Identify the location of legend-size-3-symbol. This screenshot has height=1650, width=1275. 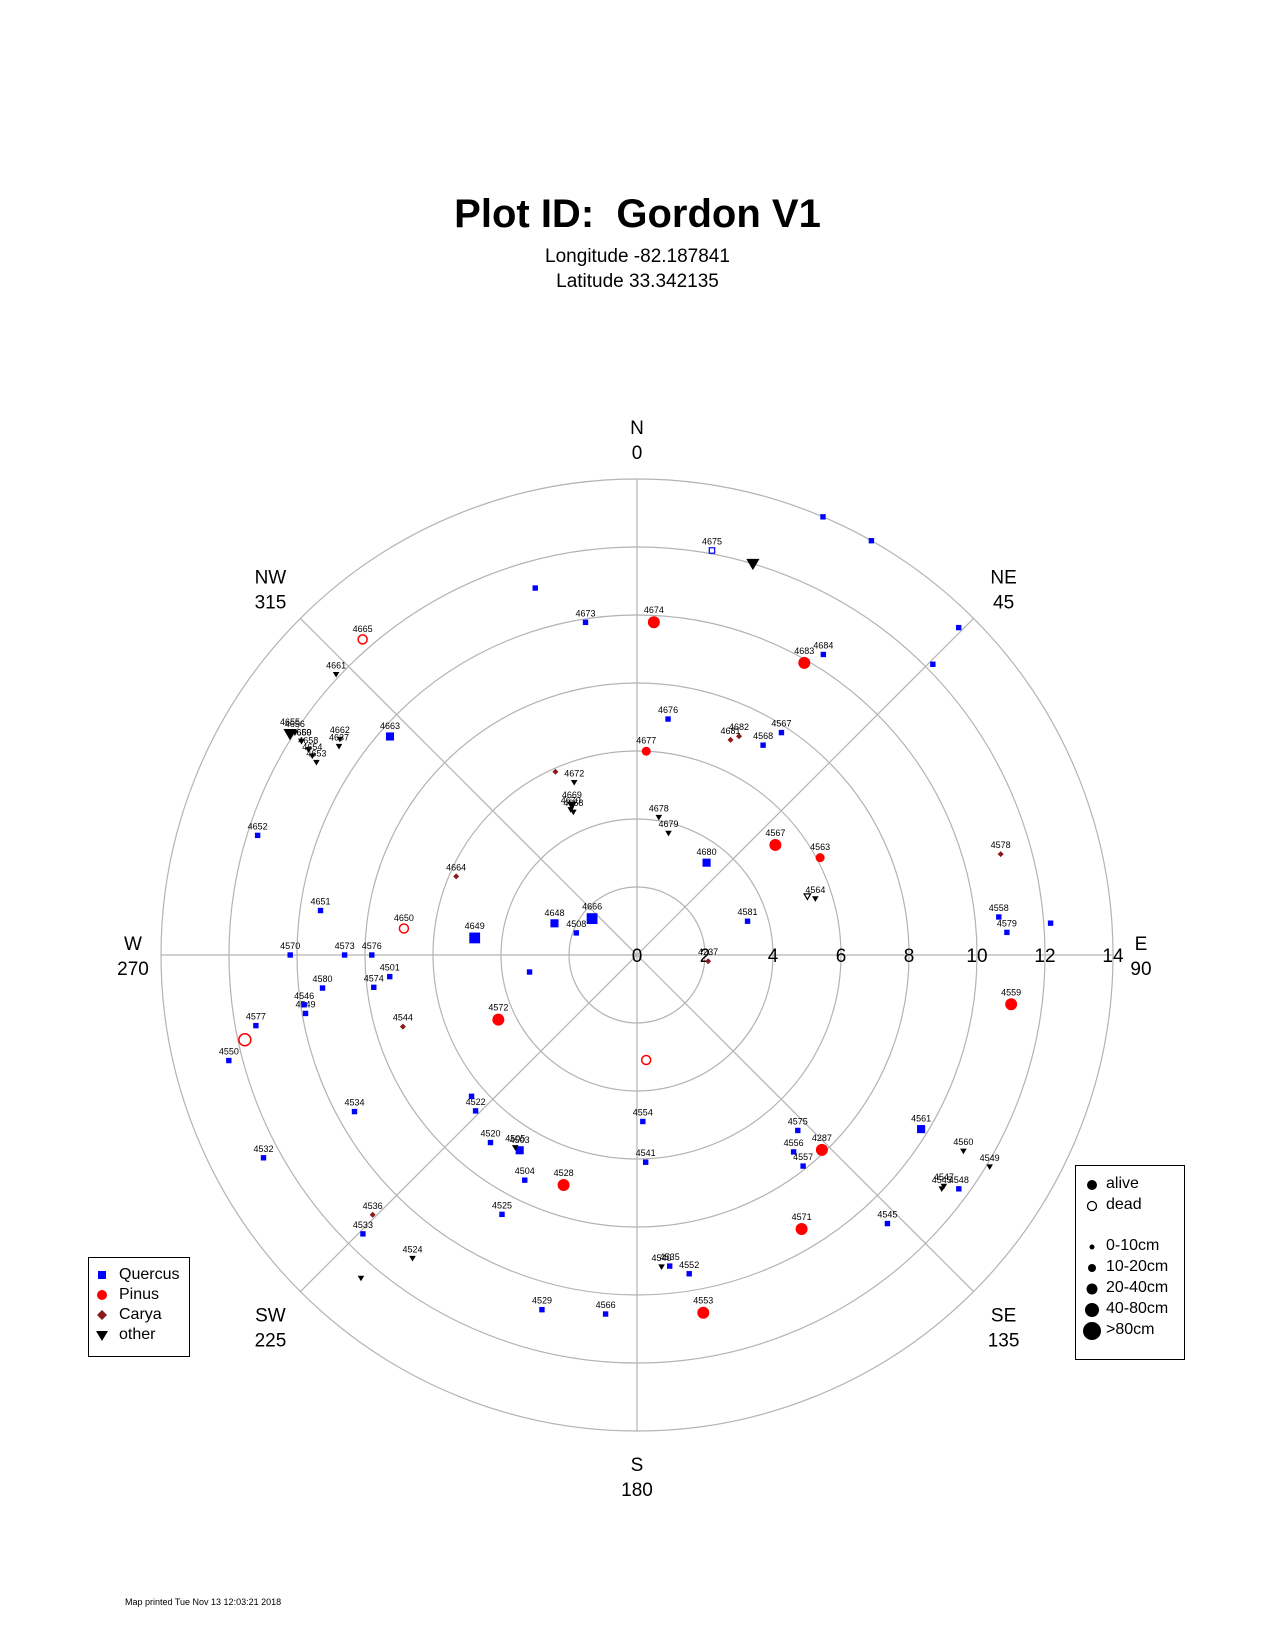
(1092, 1289).